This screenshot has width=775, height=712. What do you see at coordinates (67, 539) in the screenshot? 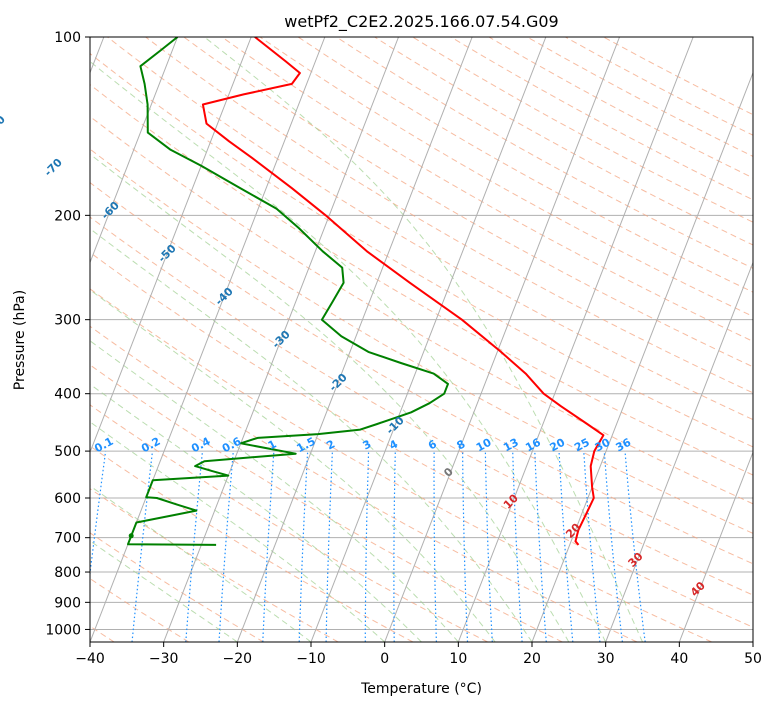
I see `y-tick-label: 700` at bounding box center [67, 539].